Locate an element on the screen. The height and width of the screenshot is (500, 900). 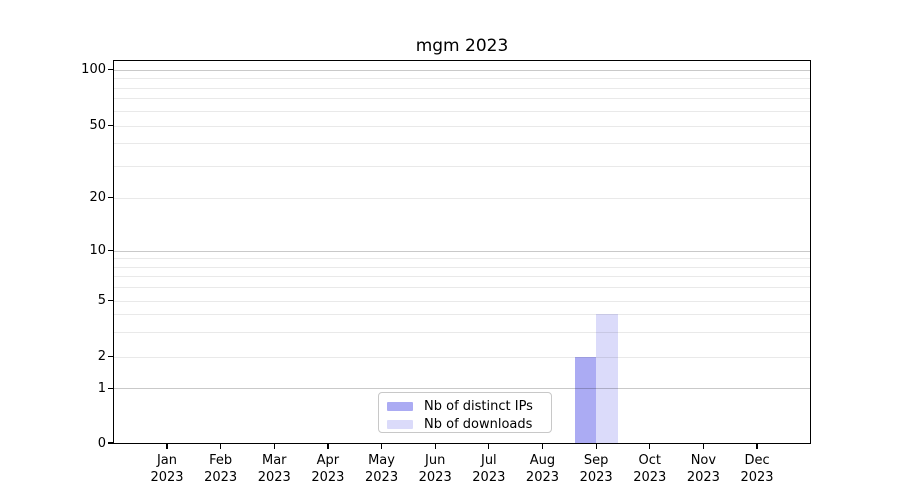
x-tick-month: Jul is located at coordinates (488, 460).